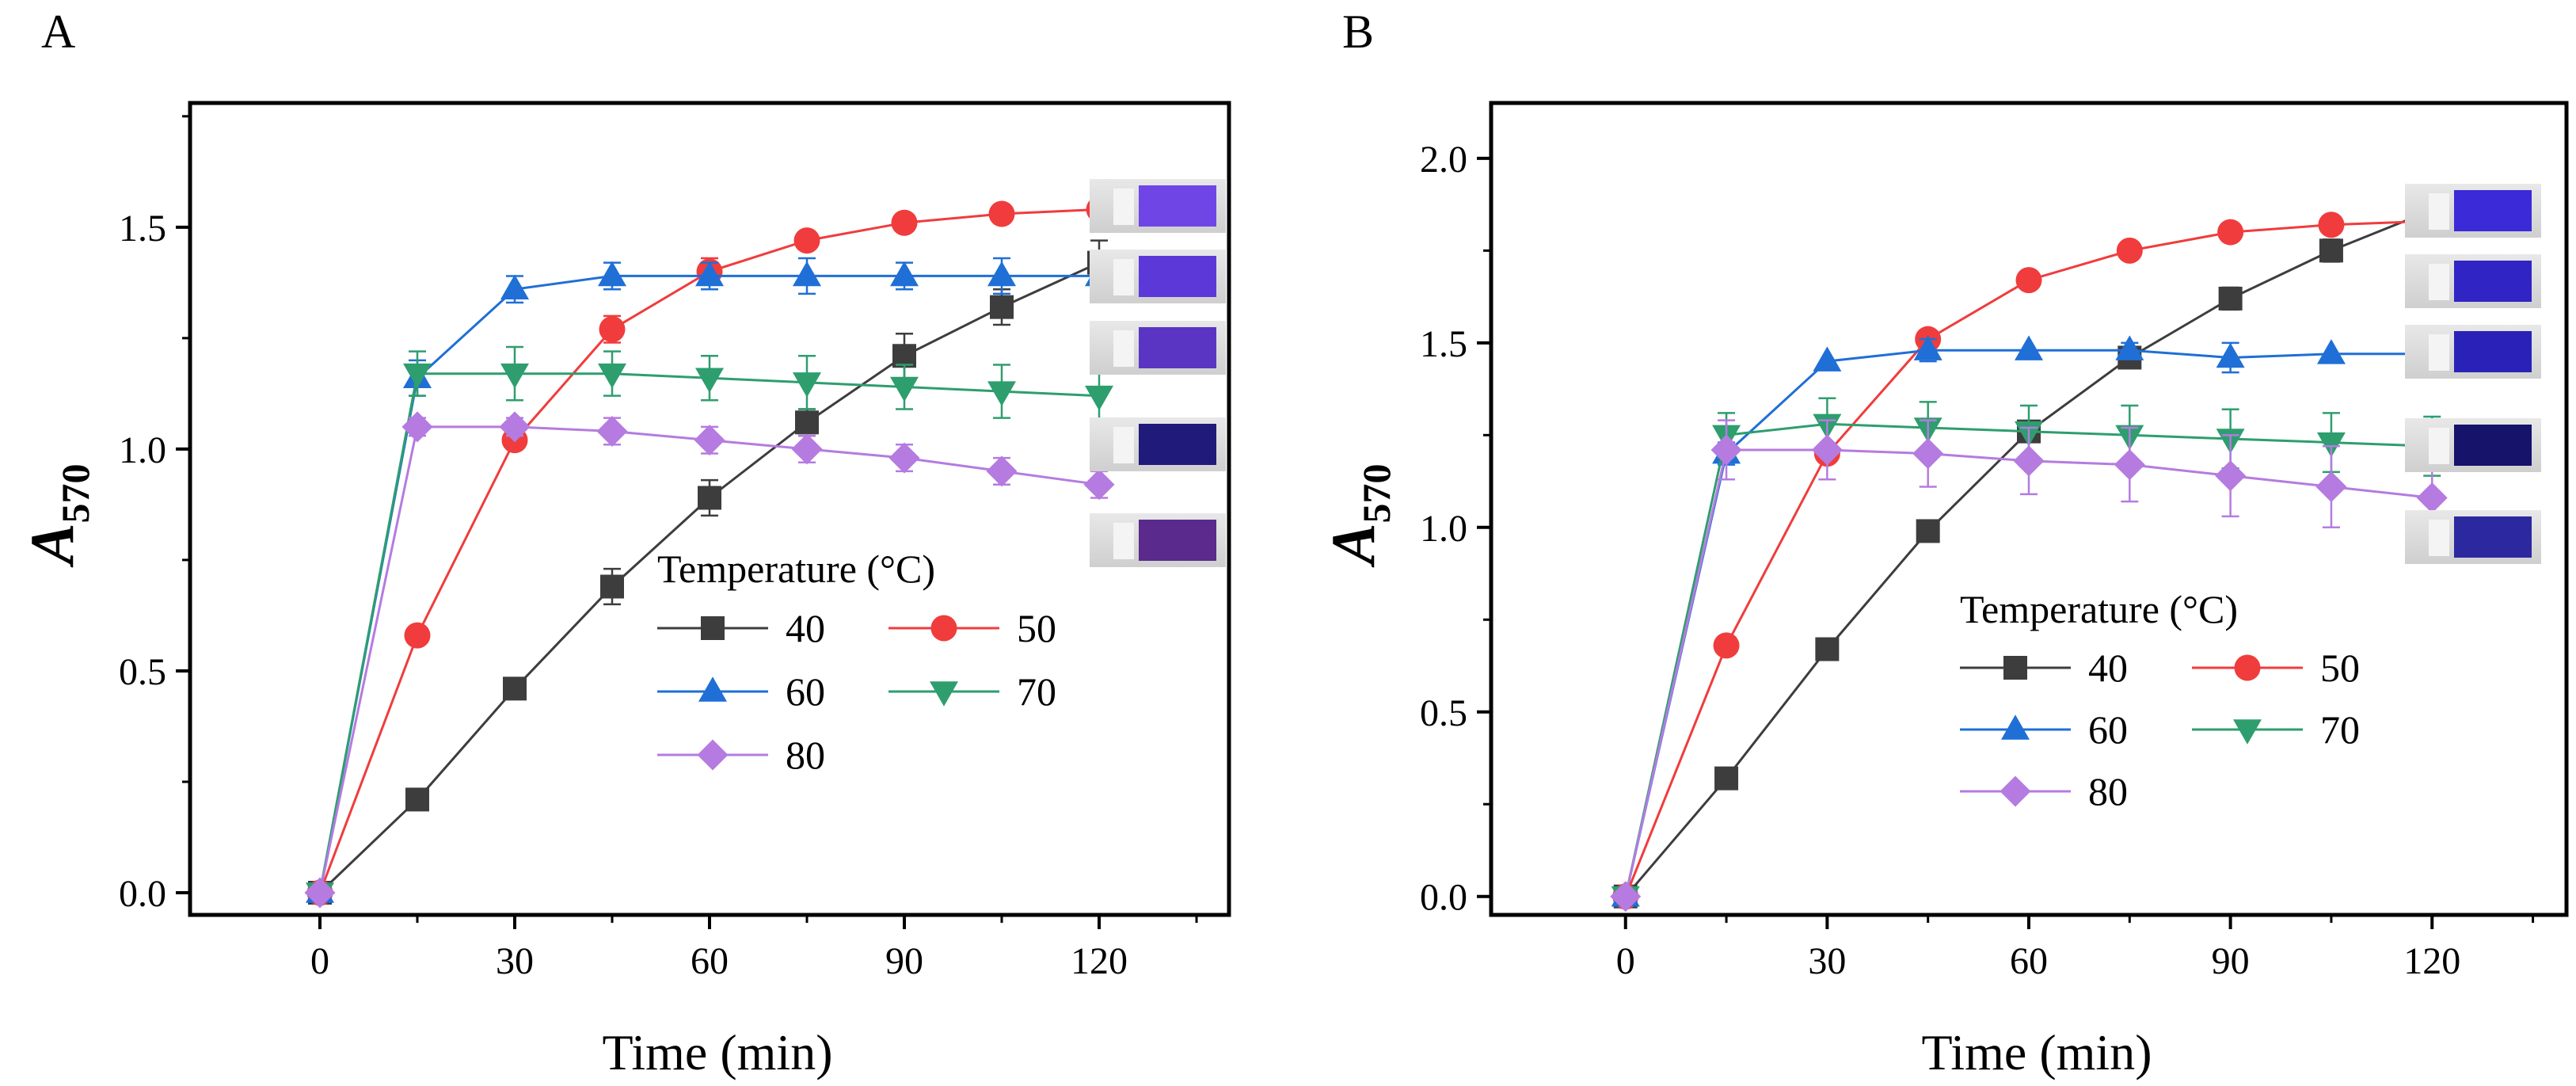 This screenshot has height=1086, width=2576. I want to click on panel-a-legend-label: 60, so click(805, 691).